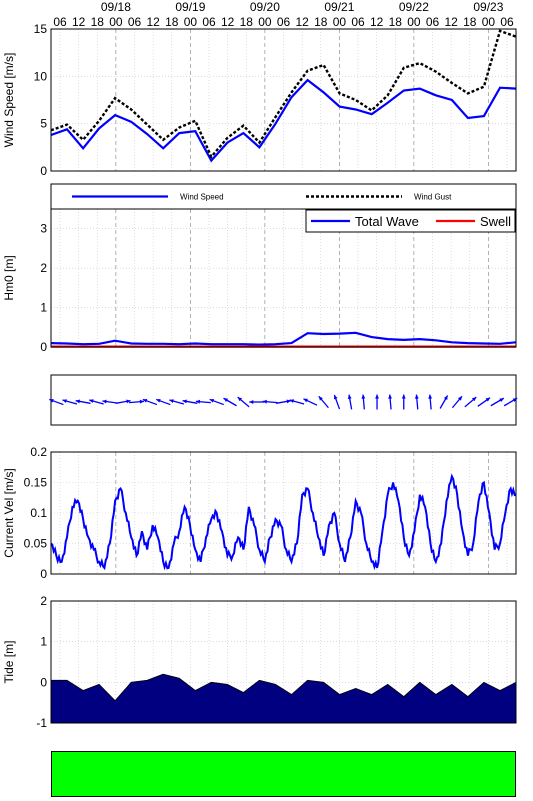  I want to click on direction-border, so click(283, 400).